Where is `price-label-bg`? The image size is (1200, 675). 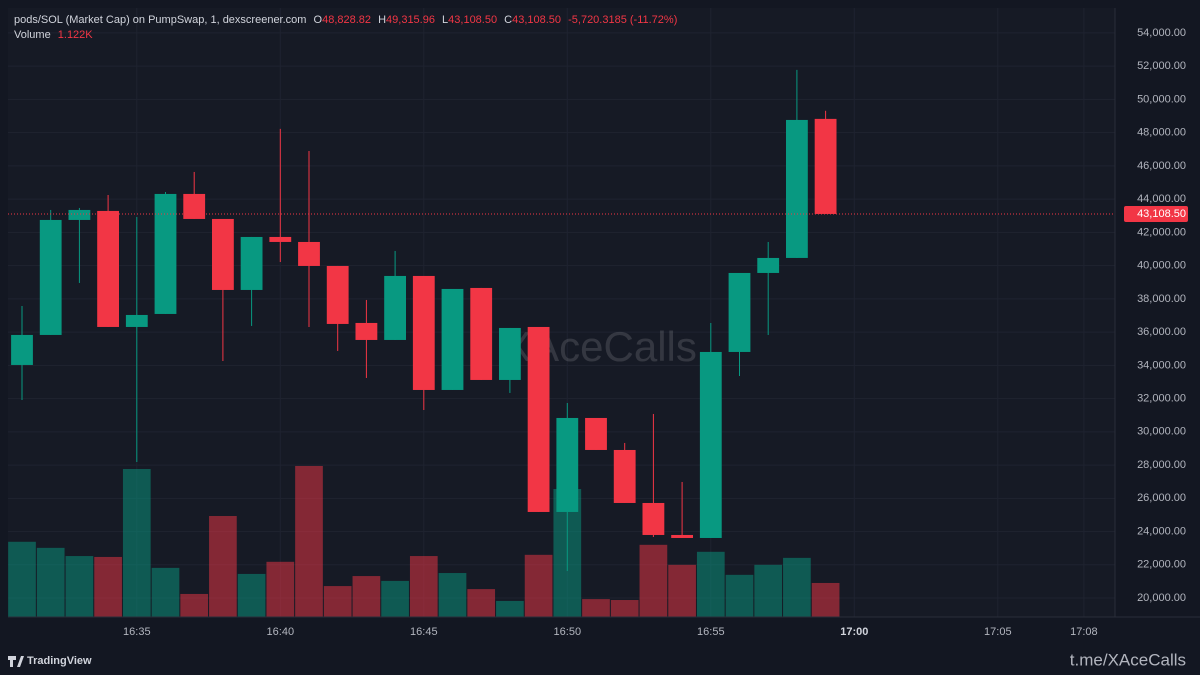
price-label-bg is located at coordinates (1156, 213).